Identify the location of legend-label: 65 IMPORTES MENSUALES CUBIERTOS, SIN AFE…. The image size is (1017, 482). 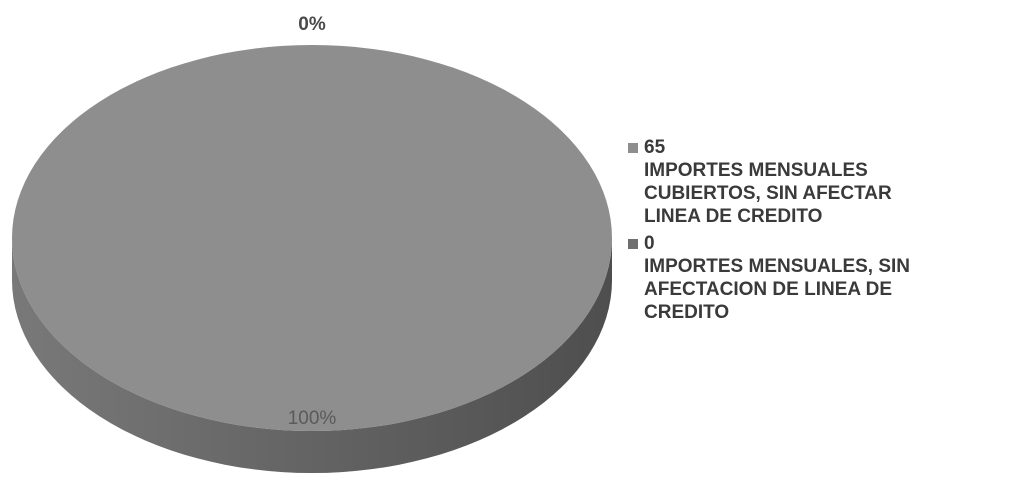
(768, 182).